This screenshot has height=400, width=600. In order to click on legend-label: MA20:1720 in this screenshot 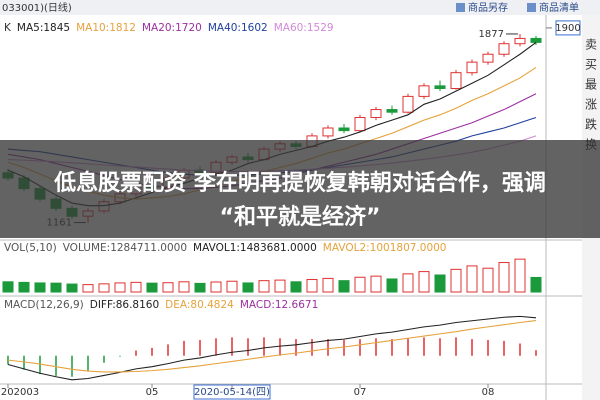, I will do `click(172, 28)`.